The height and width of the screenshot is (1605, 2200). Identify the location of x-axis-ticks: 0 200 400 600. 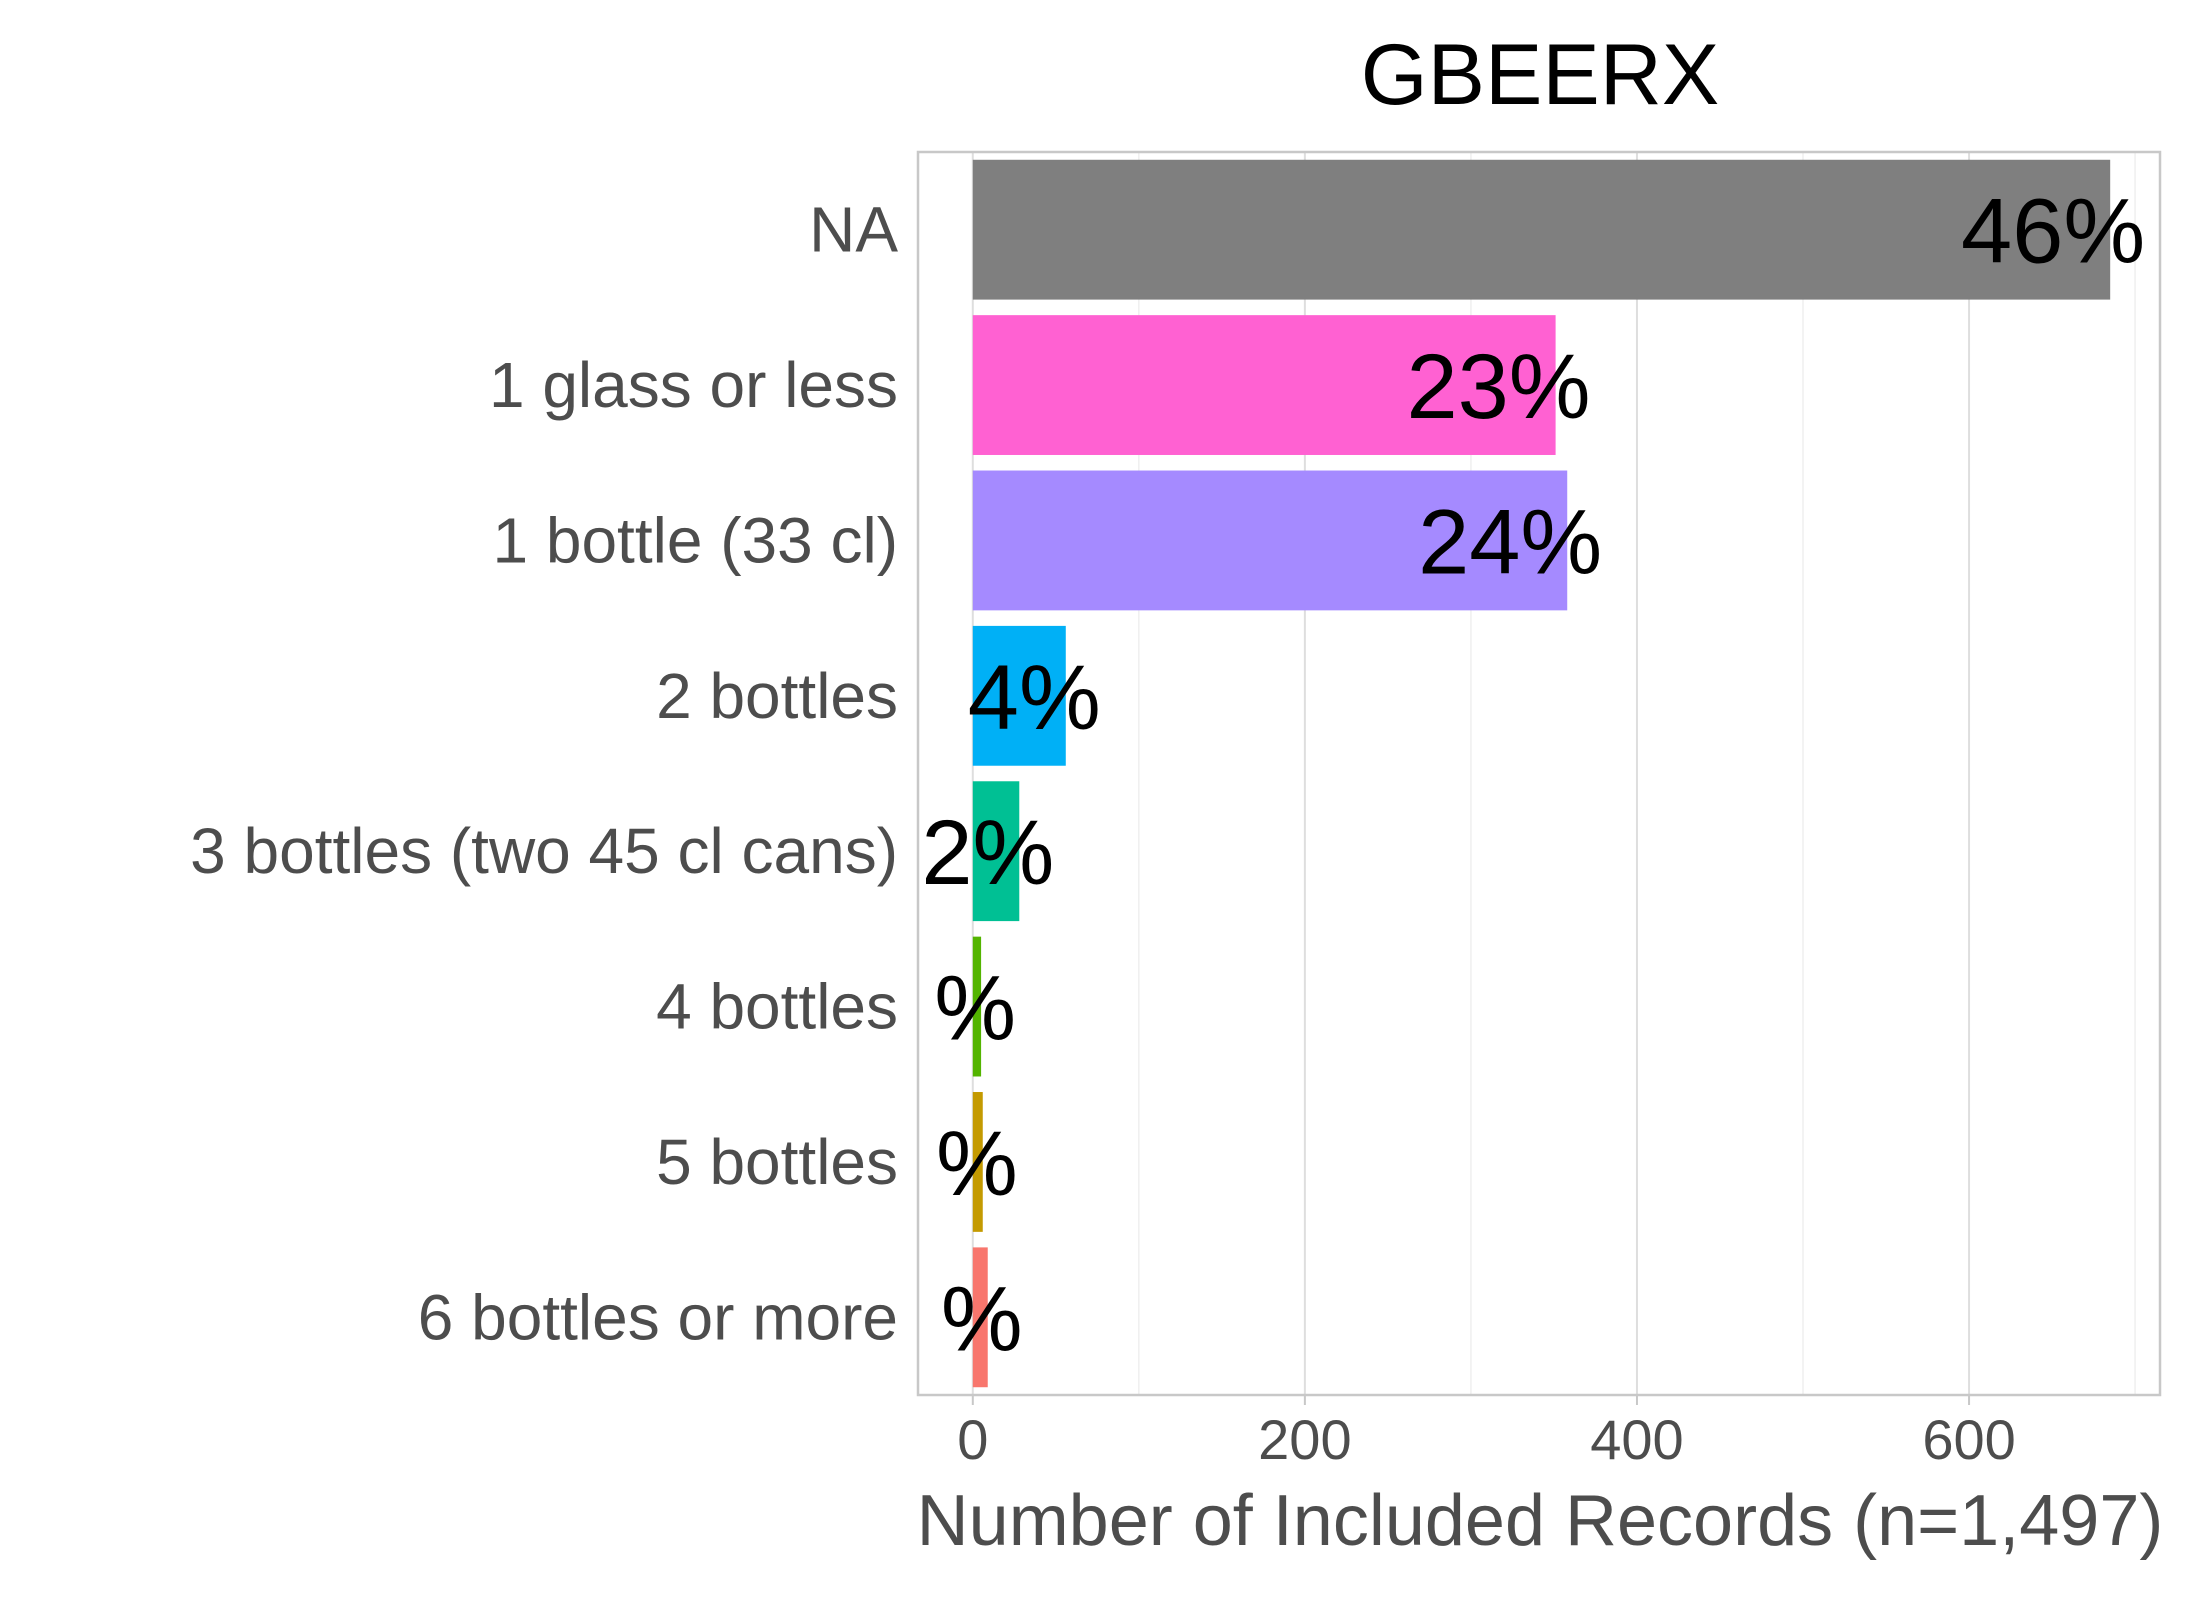
(1486, 1433).